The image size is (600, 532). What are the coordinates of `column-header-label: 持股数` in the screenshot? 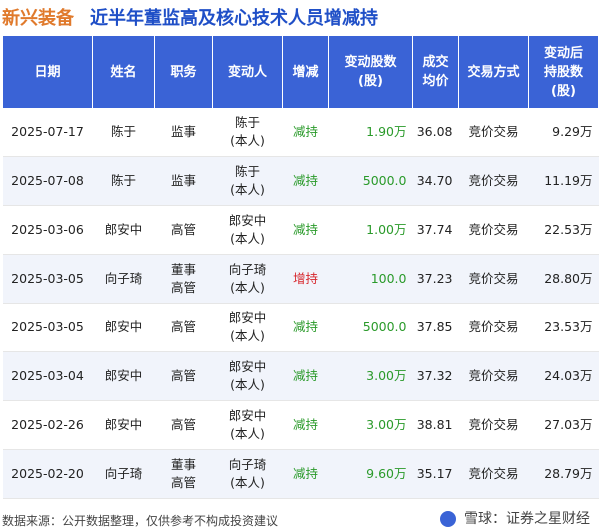 It's located at (563, 72).